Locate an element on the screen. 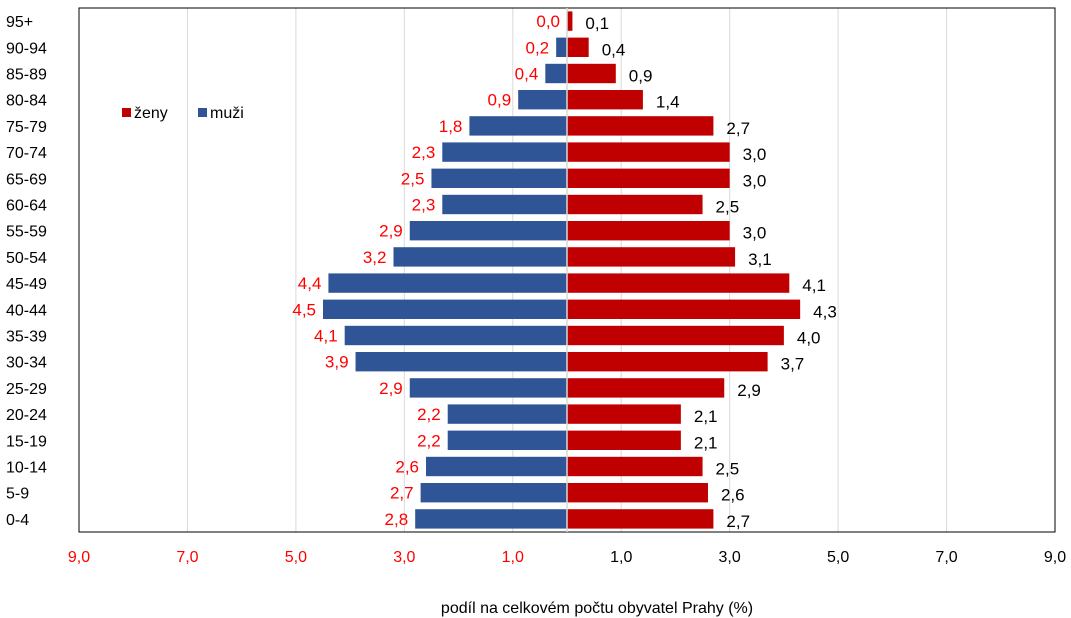 The width and height of the screenshot is (1071, 618). category-label-55-59: 55-59 is located at coordinates (26, 232).